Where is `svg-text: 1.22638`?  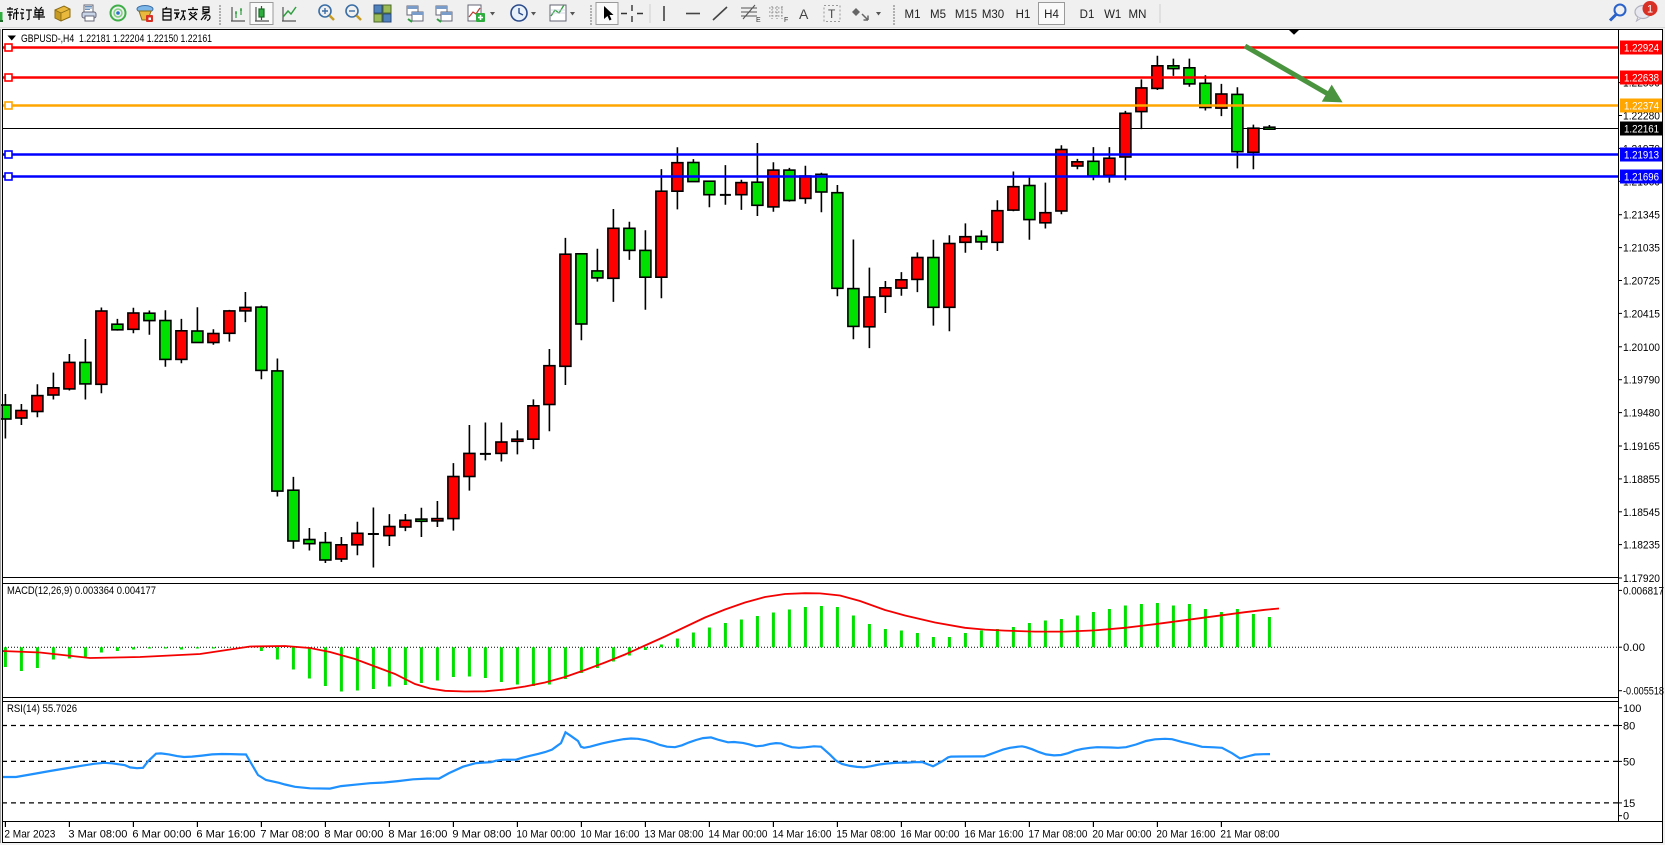
svg-text: 1.22638 is located at coordinates (1641, 79).